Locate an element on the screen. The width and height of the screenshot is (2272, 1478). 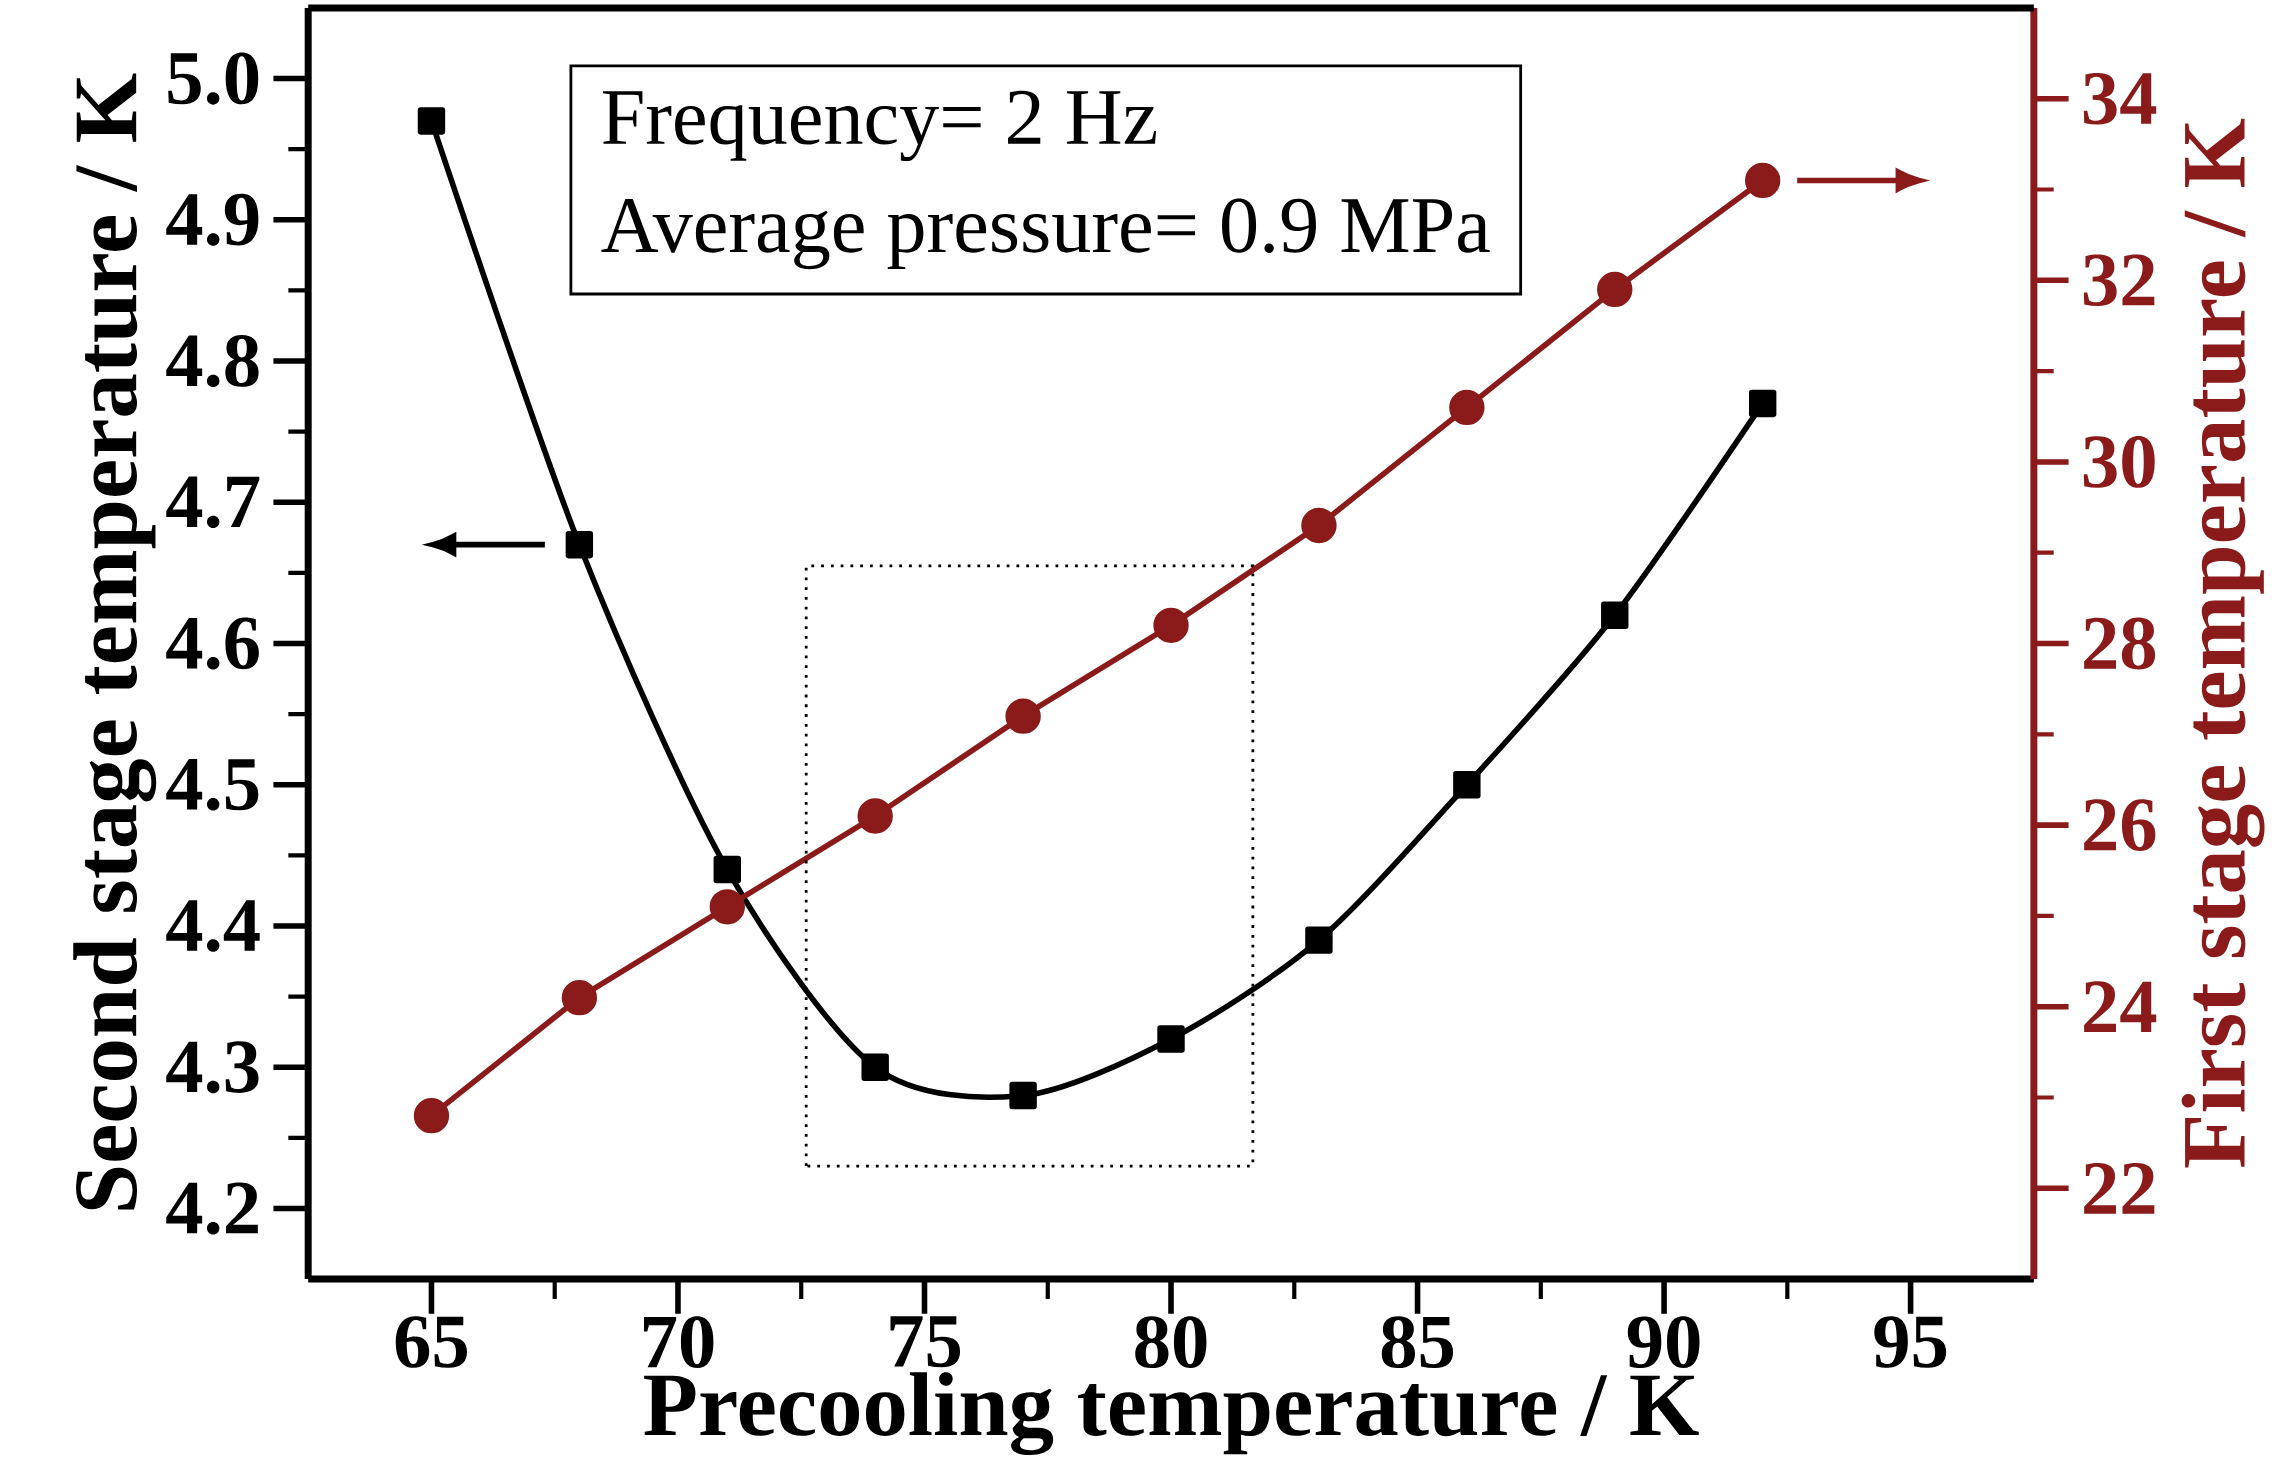
y-tick-label: 4.2 is located at coordinates (212, 1208).